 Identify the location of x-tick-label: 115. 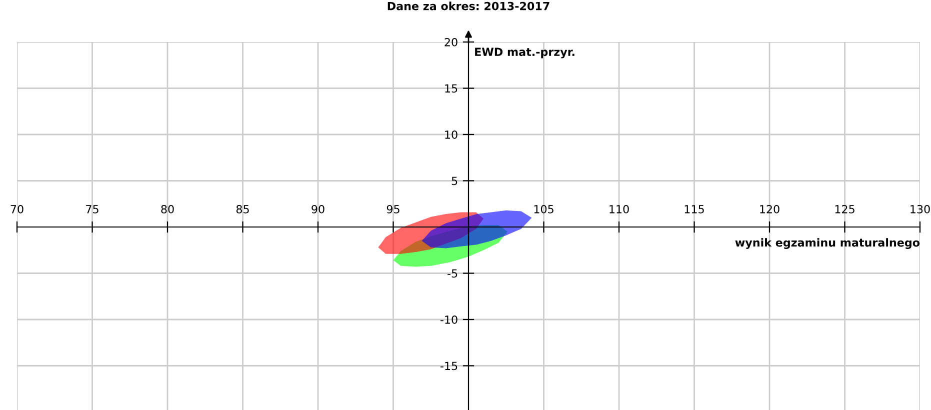
(694, 209).